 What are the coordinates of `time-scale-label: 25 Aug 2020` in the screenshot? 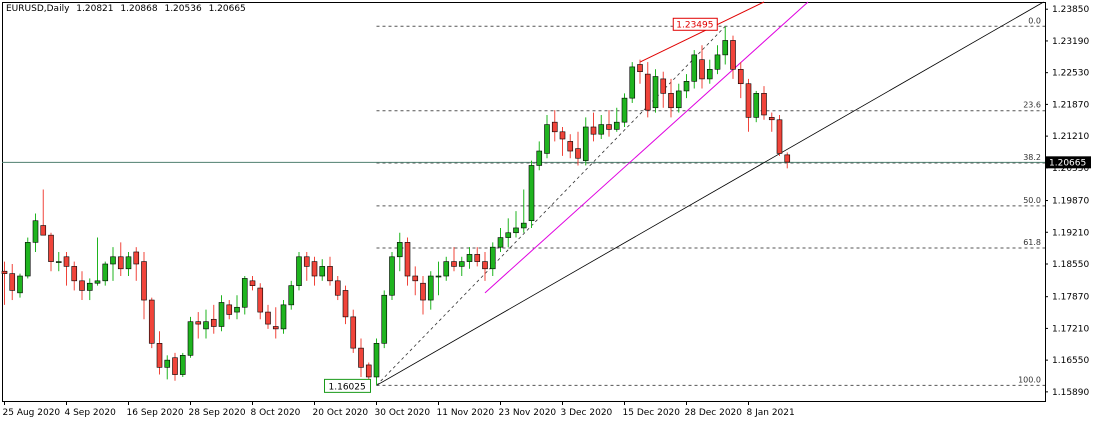 It's located at (32, 413).